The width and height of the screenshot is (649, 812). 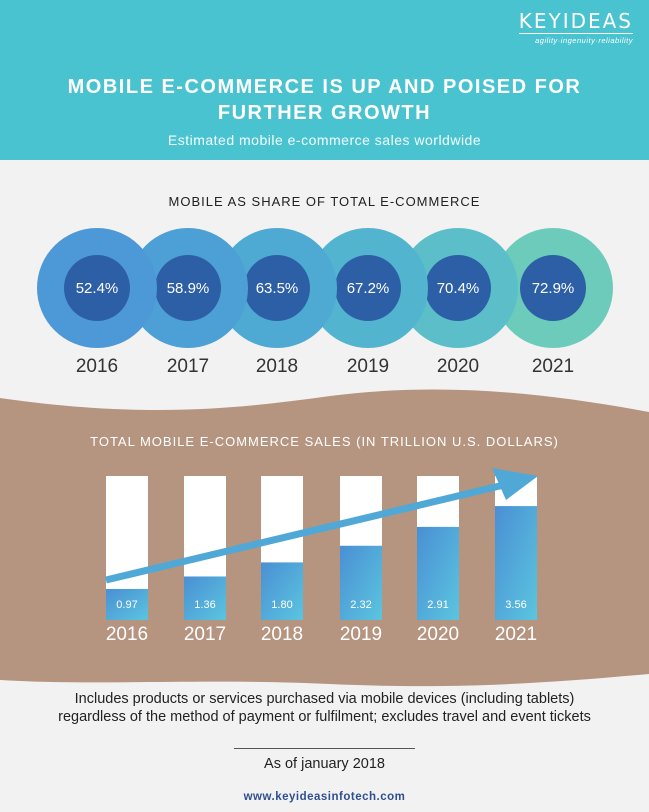 What do you see at coordinates (575, 21) in the screenshot?
I see `logo-name: KEYIDEAS` at bounding box center [575, 21].